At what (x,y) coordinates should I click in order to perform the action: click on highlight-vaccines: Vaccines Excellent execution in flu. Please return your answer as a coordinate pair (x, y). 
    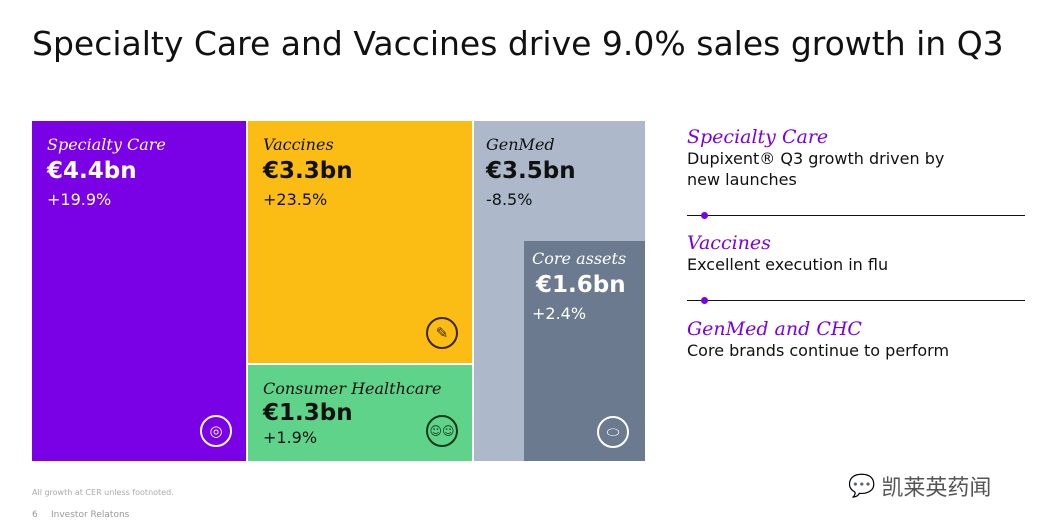
    Looking at the image, I should click on (787, 253).